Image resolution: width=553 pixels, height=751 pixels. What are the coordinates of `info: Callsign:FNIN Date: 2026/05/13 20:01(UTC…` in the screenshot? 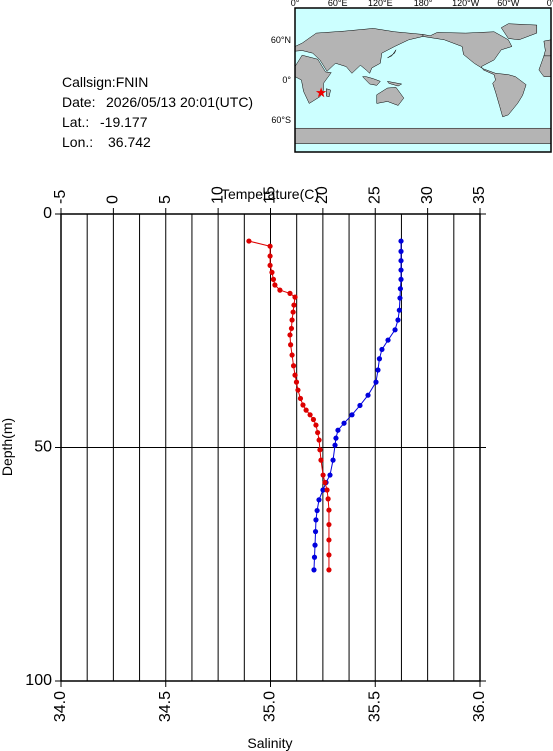 It's located at (157, 112).